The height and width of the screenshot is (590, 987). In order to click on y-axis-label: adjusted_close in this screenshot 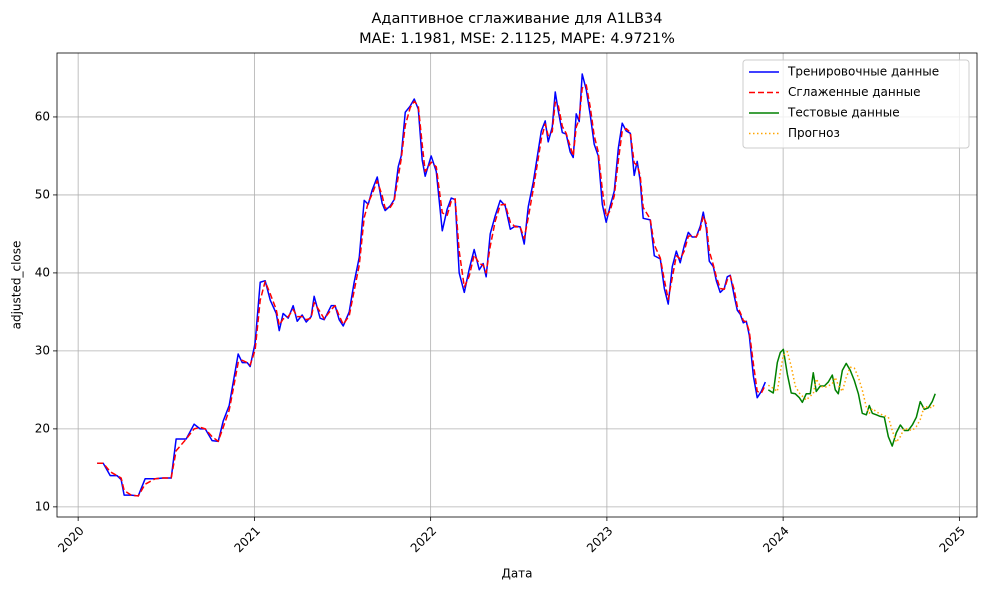, I will do `click(17, 285)`.